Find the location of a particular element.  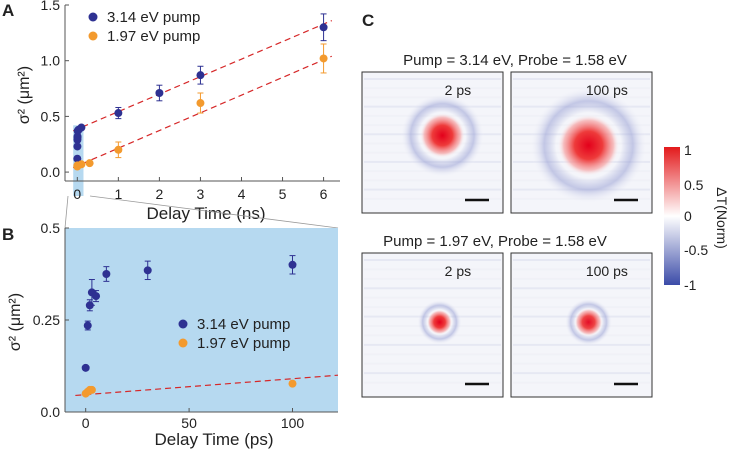

colorbar-label: ΔT(Norm) is located at coordinates (722, 217).